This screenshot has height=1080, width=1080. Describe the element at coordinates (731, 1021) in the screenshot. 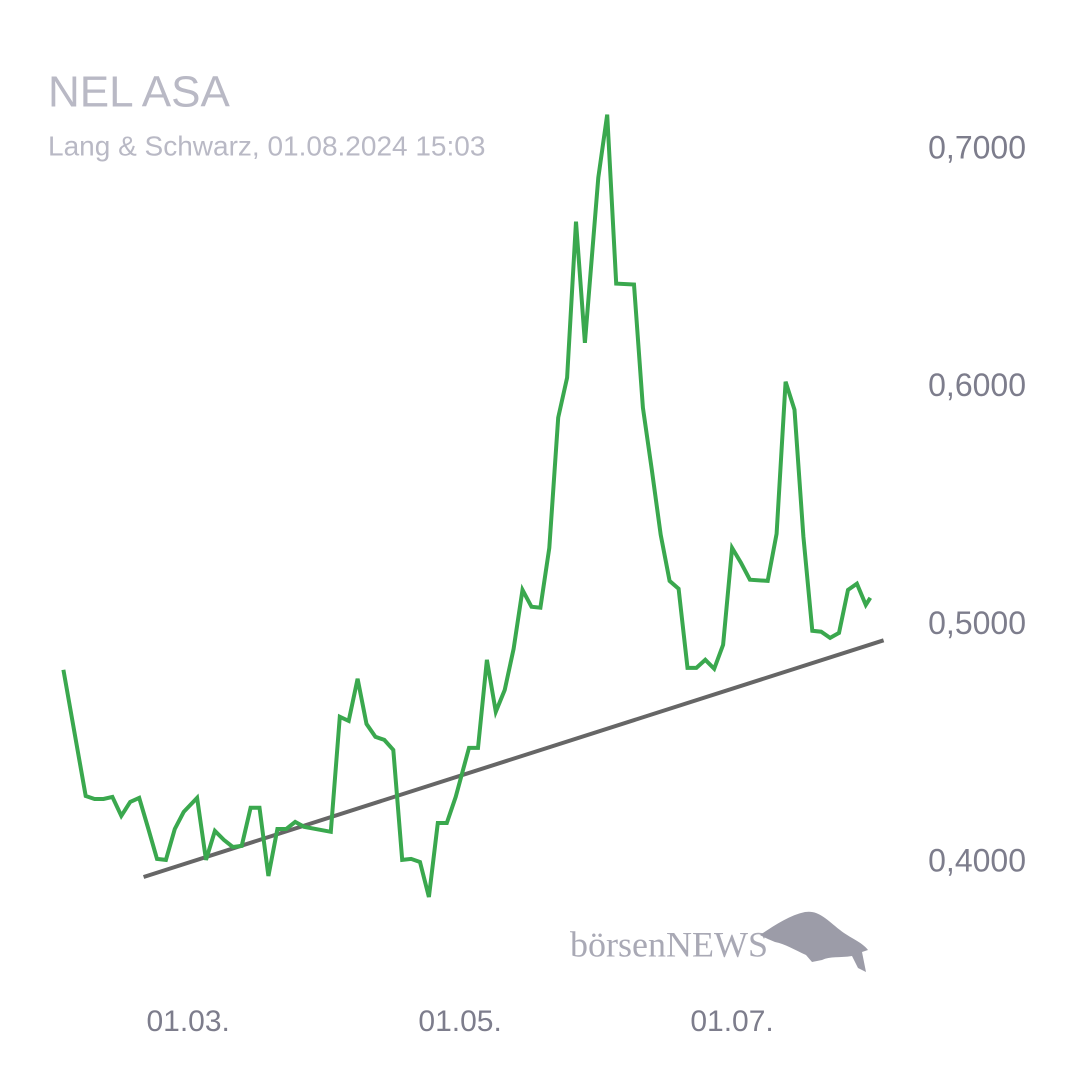

I see `x-tick-label: 01.07.` at that location.